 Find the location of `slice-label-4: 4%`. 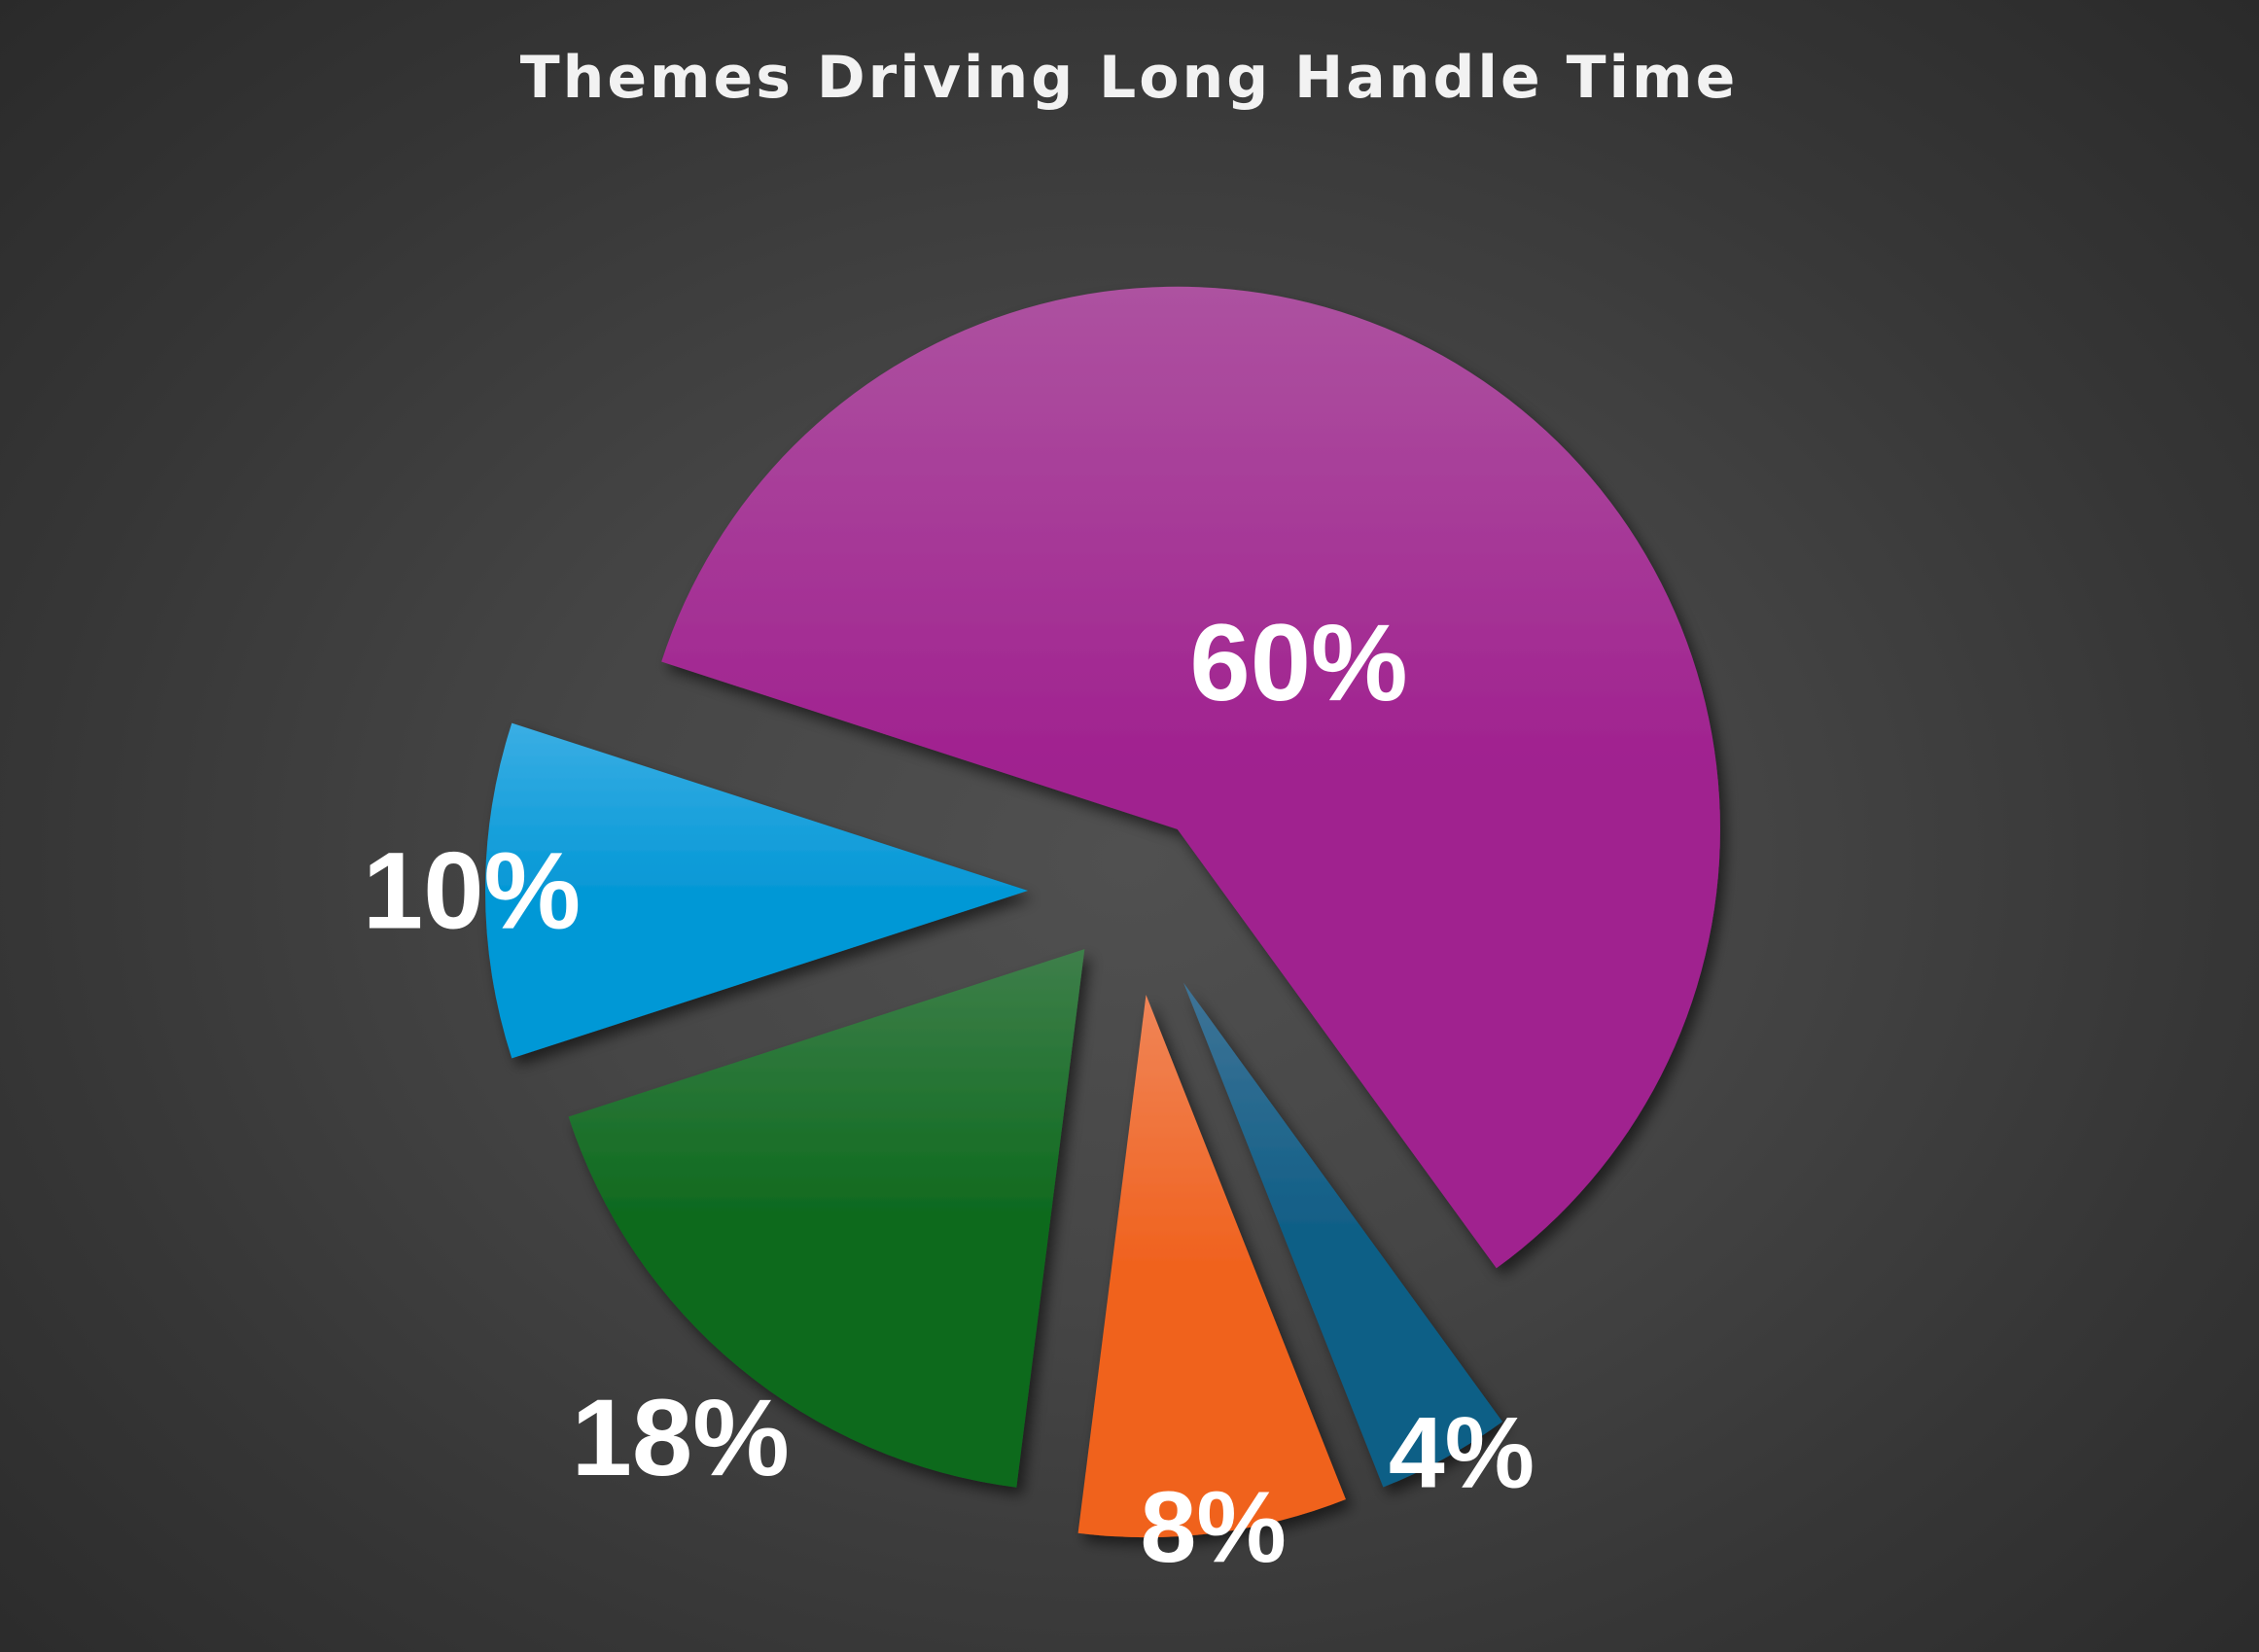

slice-label-4: 4% is located at coordinates (1462, 1452).